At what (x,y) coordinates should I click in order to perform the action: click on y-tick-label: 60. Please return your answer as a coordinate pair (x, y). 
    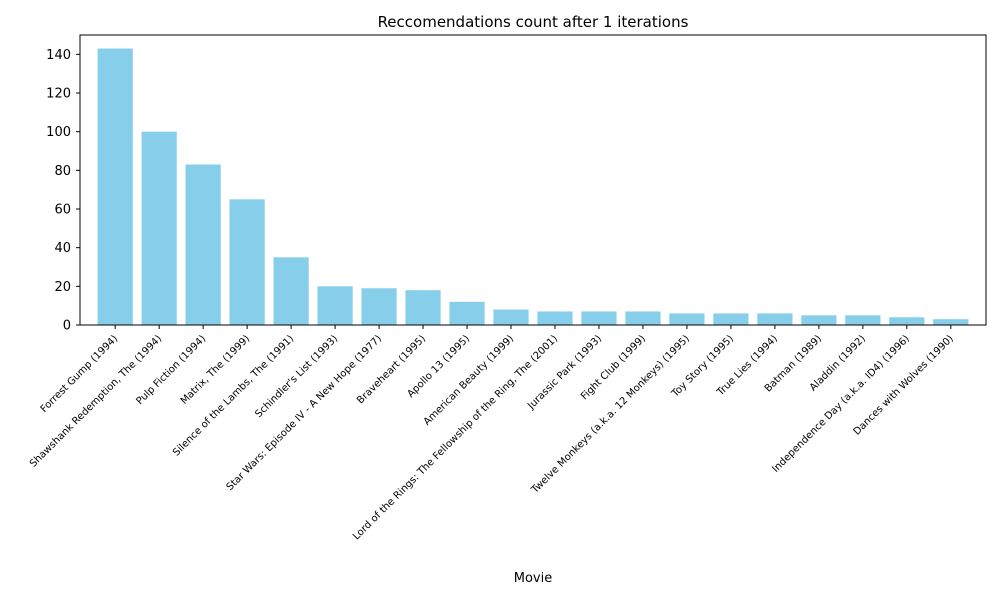
    Looking at the image, I should click on (62, 210).